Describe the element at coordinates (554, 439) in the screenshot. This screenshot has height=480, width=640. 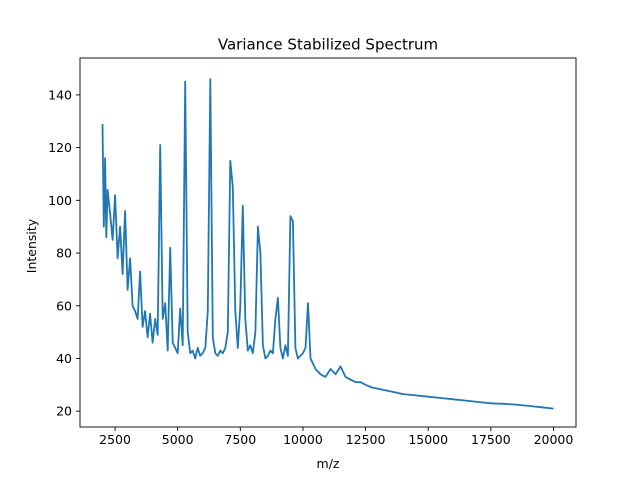
I see `x-tick-label: 20000` at that location.